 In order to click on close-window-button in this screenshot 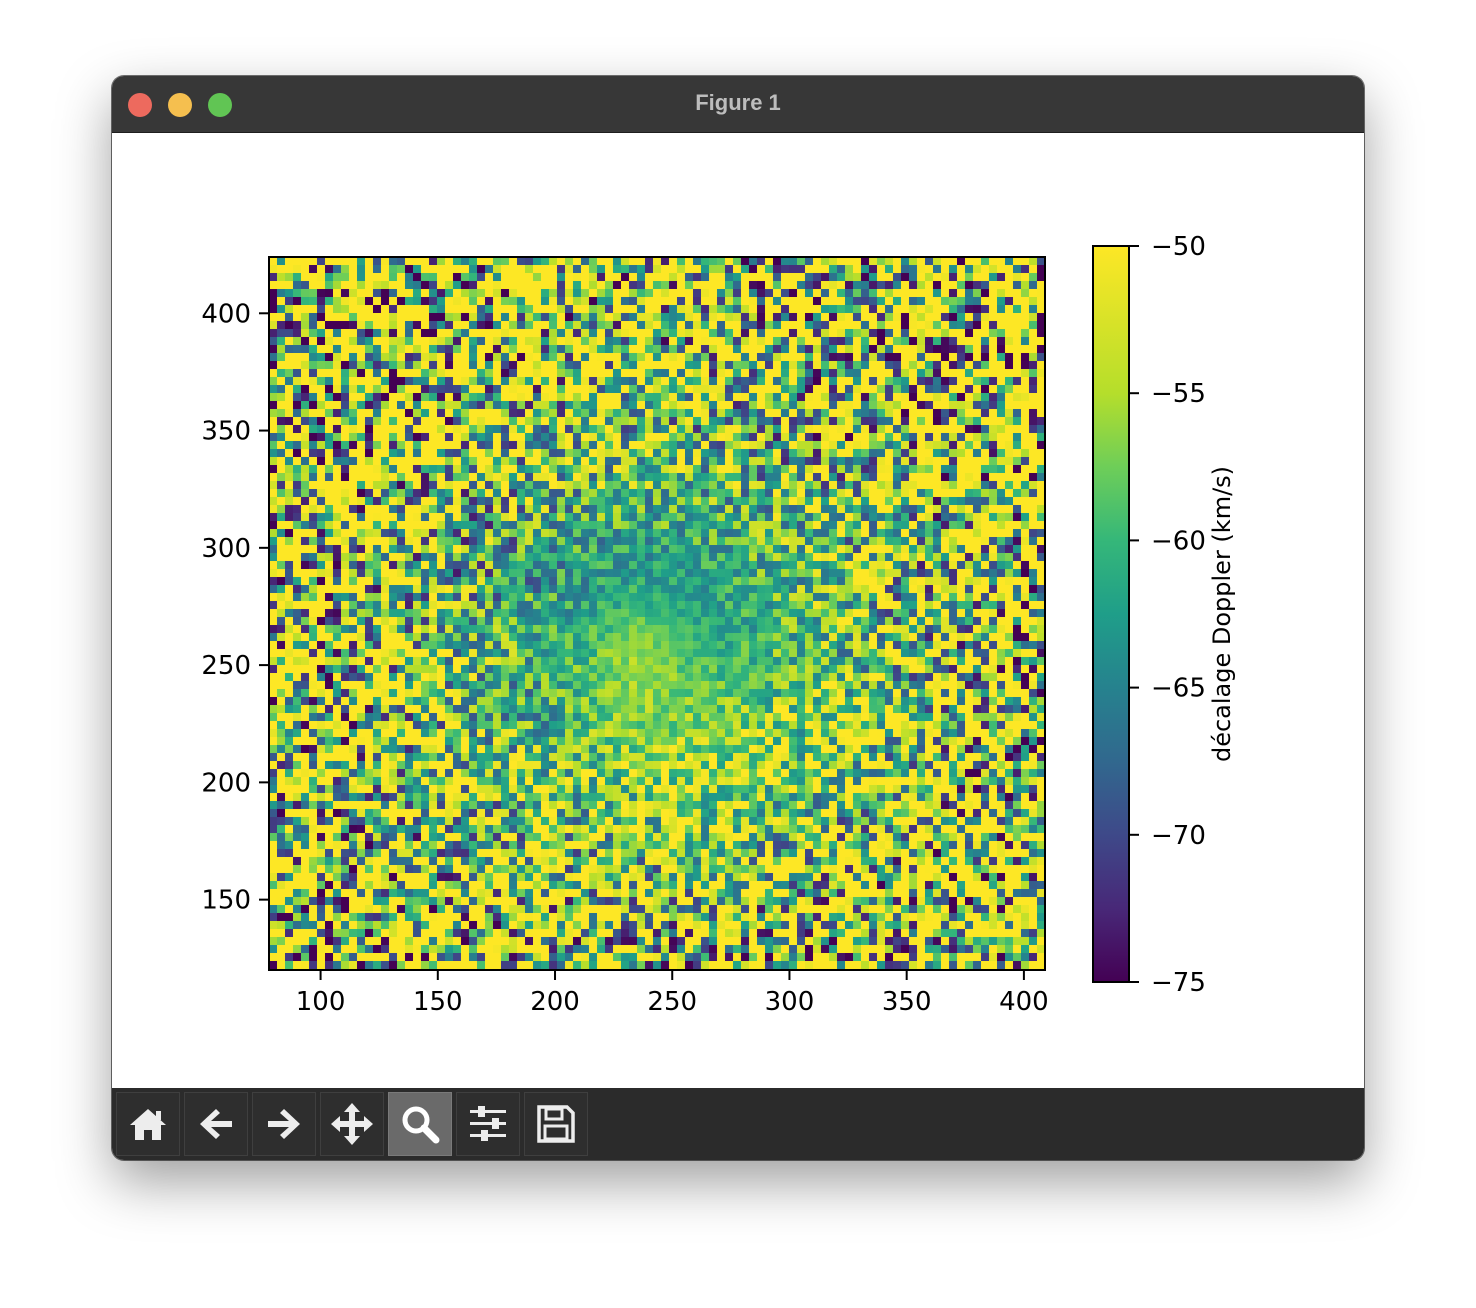, I will do `click(140, 105)`.